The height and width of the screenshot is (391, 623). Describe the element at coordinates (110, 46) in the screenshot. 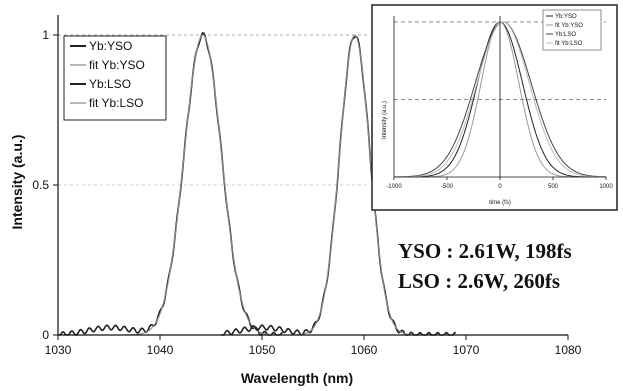

I see `main-legend-label: Yb:YSO` at that location.